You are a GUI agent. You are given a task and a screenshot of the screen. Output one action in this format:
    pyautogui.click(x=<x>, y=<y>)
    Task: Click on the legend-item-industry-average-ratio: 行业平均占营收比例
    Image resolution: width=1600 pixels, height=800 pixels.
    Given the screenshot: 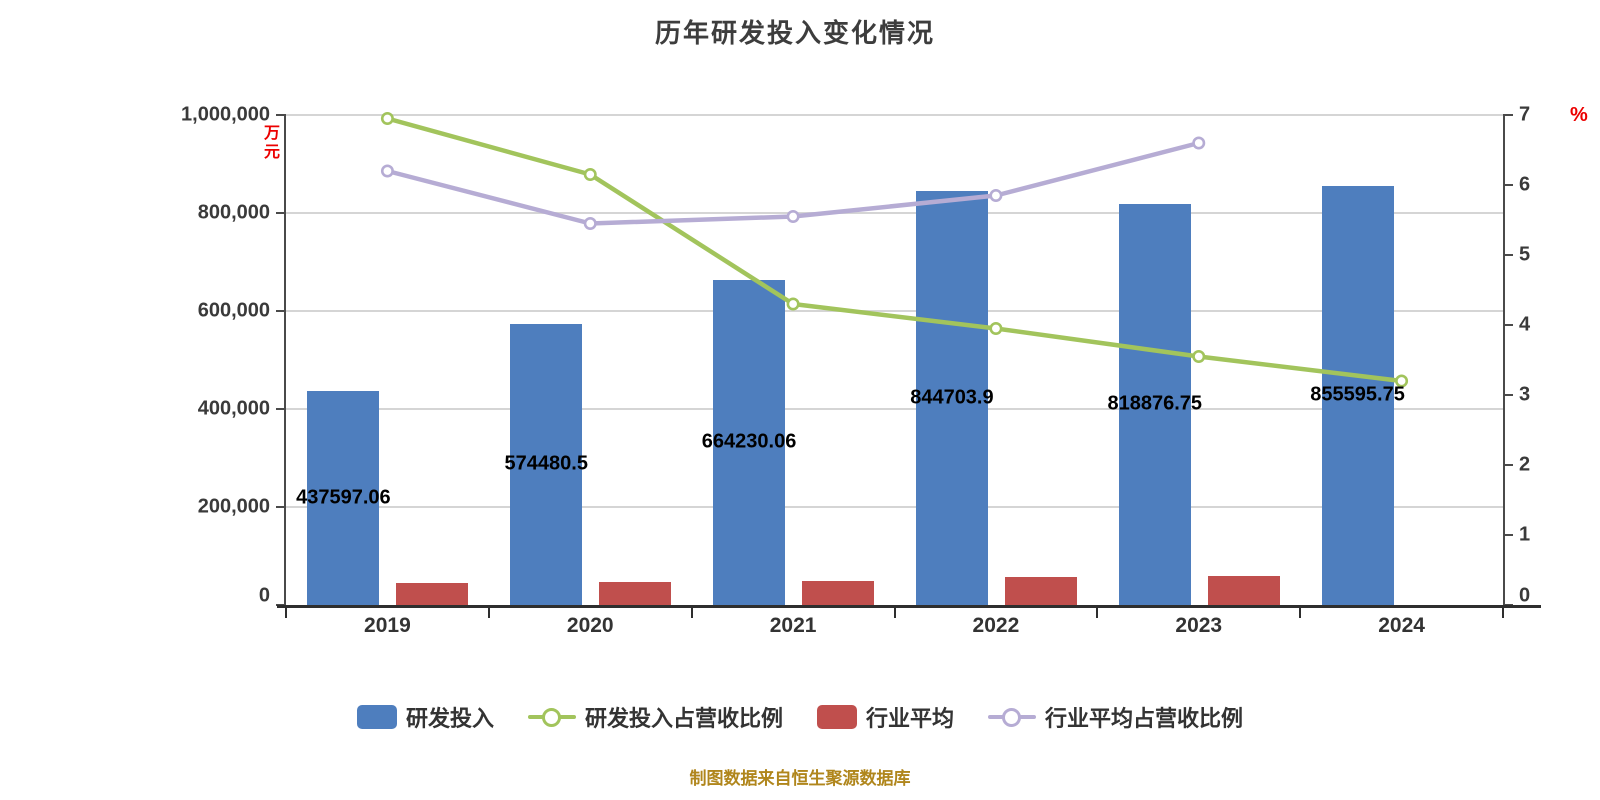 What is the action you would take?
    pyautogui.click(x=1115, y=717)
    